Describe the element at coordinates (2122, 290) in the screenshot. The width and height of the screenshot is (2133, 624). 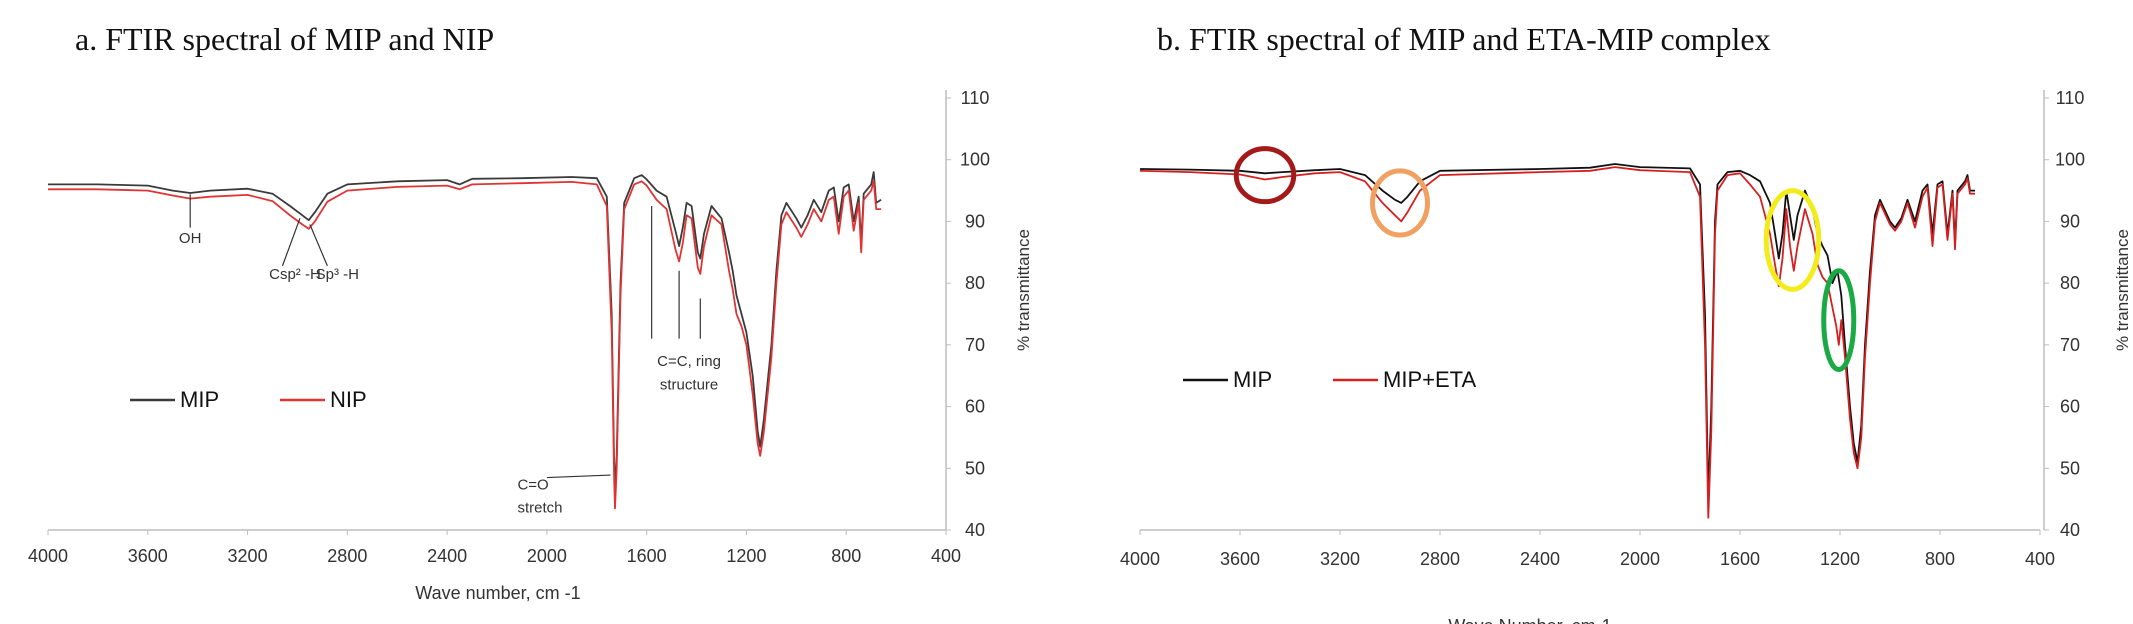
I see `chart-b-ylabel: % transmittance` at that location.